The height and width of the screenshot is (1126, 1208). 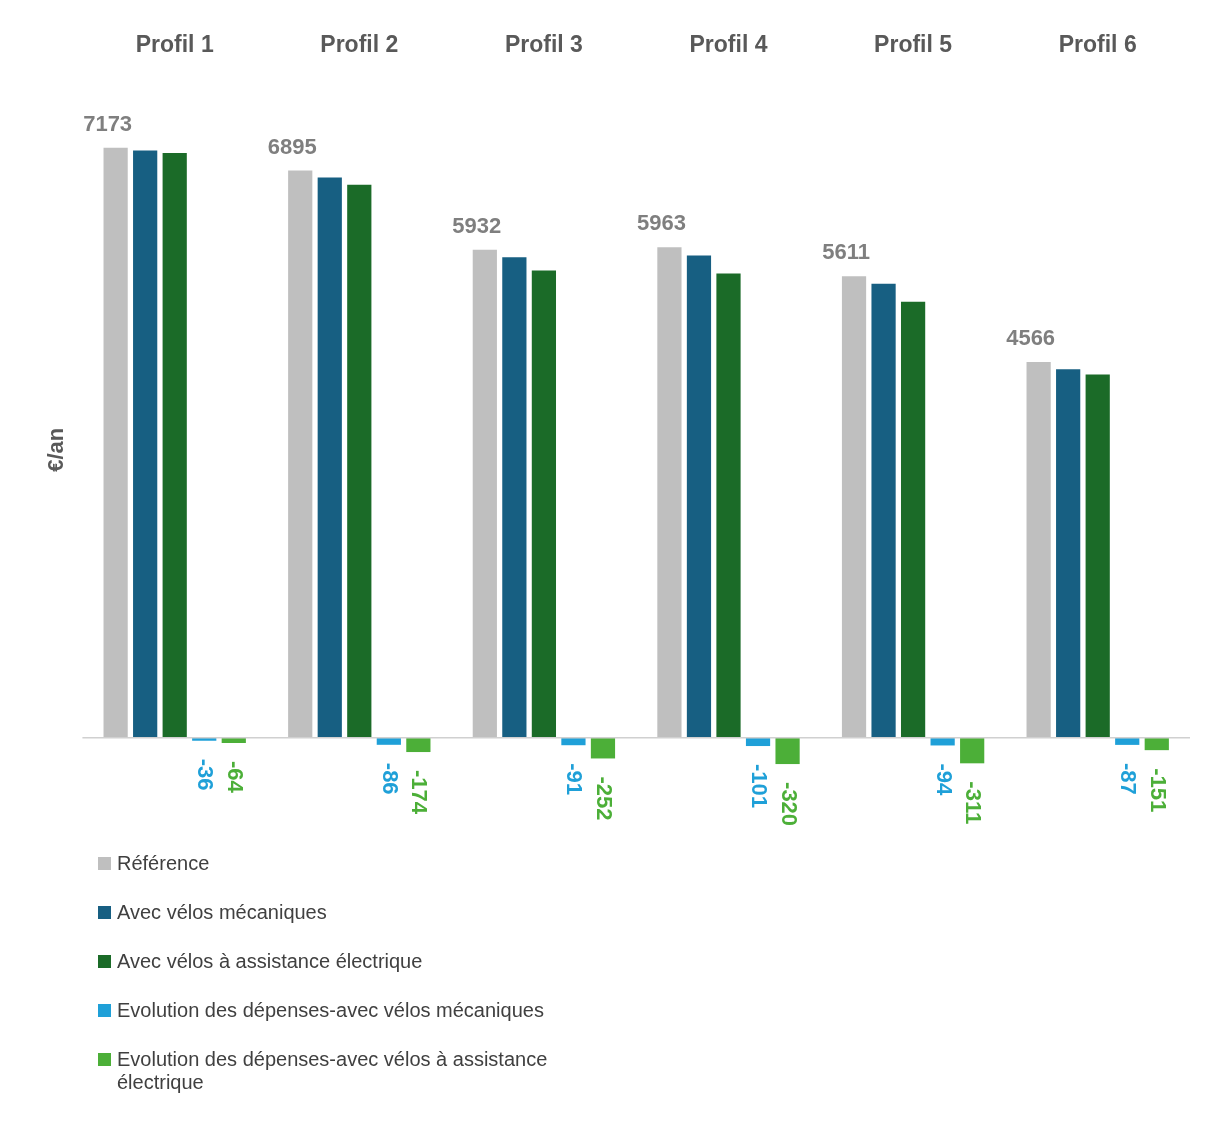 I want to click on x-tick-label: Profil 2, so click(x=359, y=44).